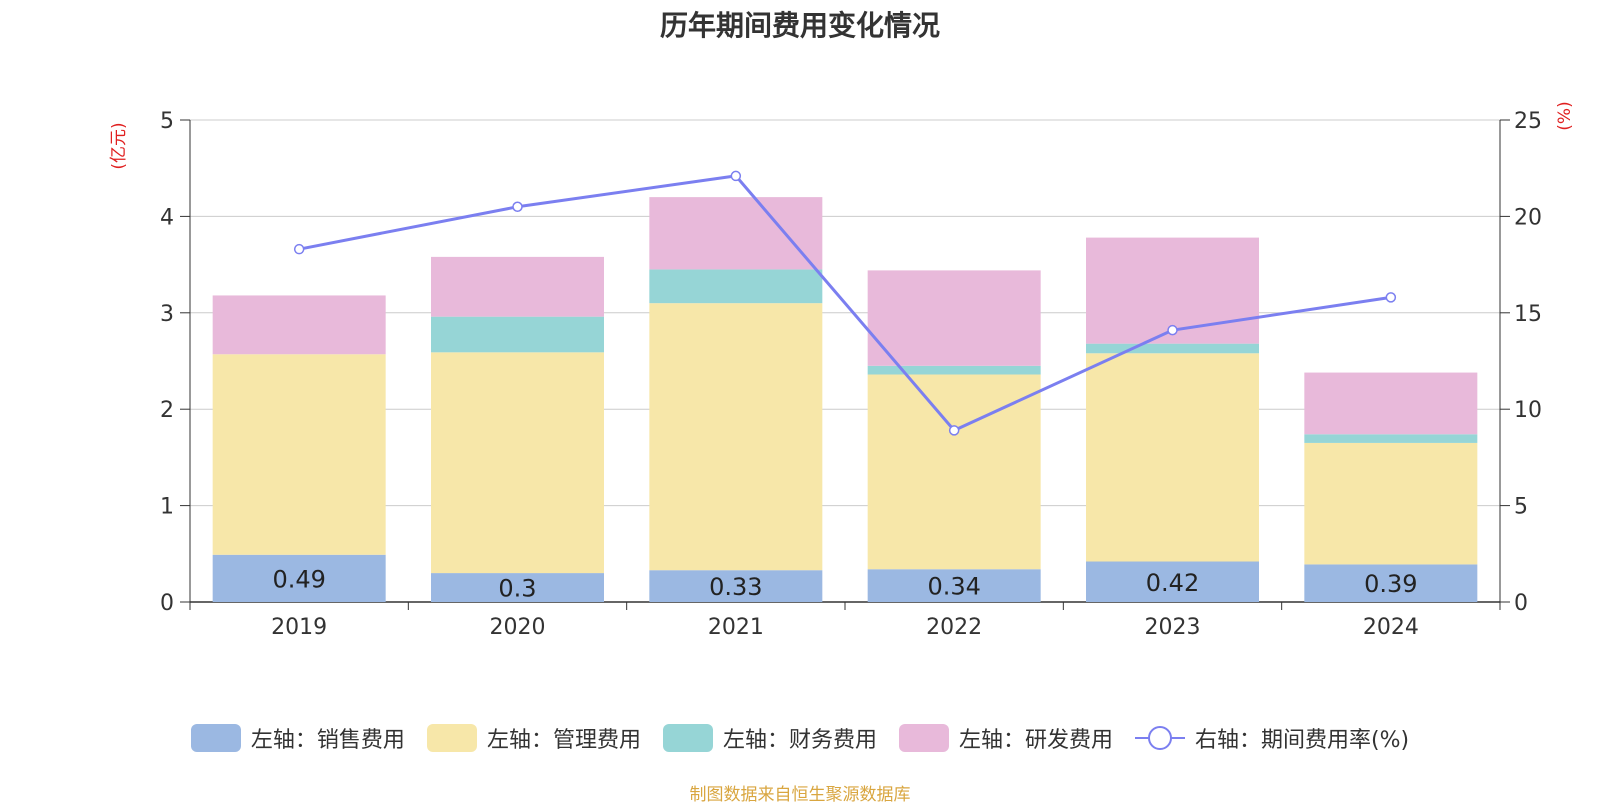 This screenshot has width=1600, height=805. What do you see at coordinates (1035, 740) in the screenshot?
I see `legend-label: 左轴：研发费用` at bounding box center [1035, 740].